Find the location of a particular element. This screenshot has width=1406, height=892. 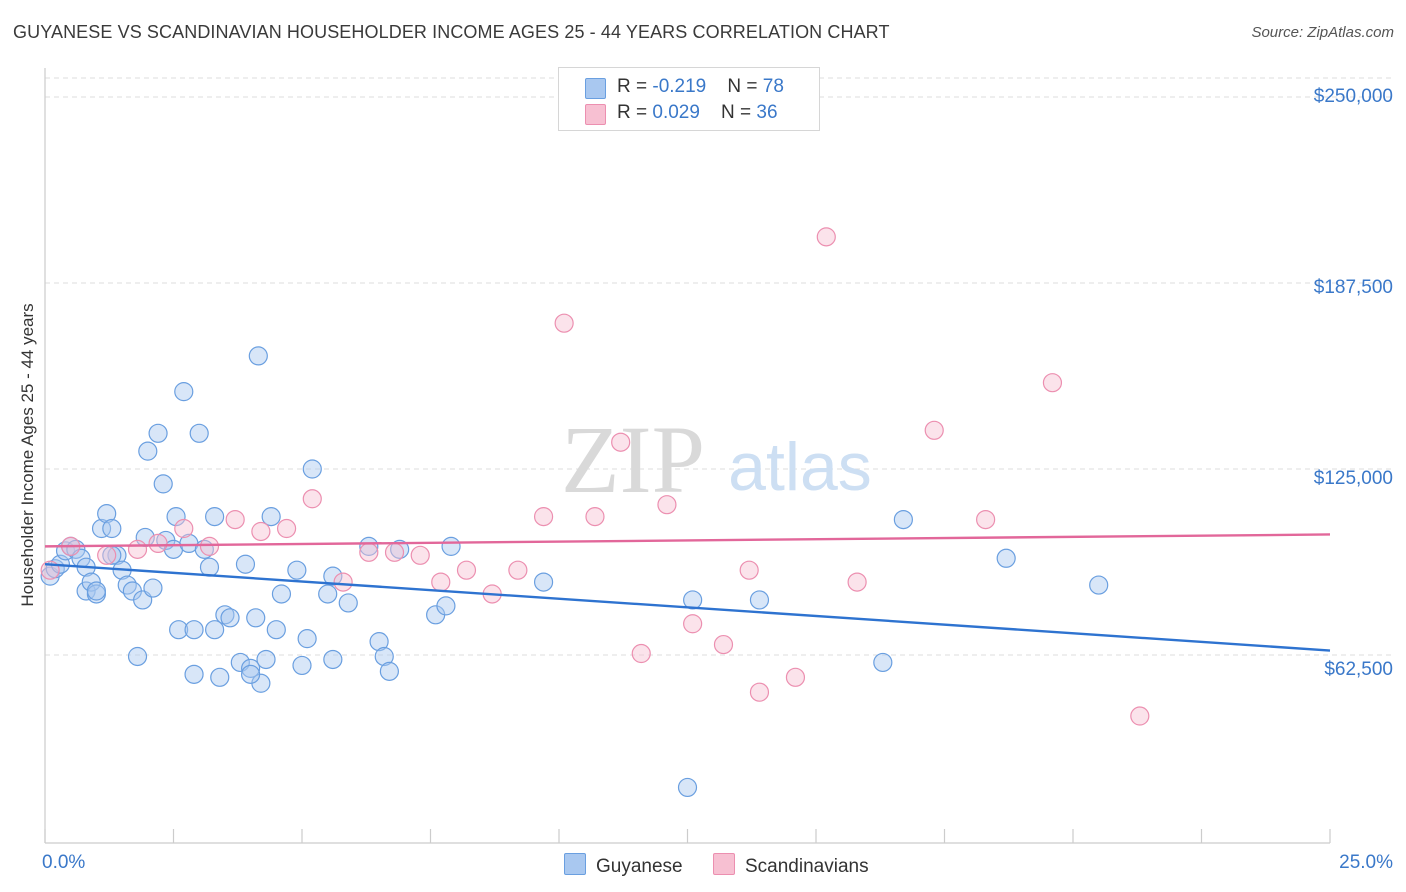

y-tick-label: $62,500 is located at coordinates (1358, 669).